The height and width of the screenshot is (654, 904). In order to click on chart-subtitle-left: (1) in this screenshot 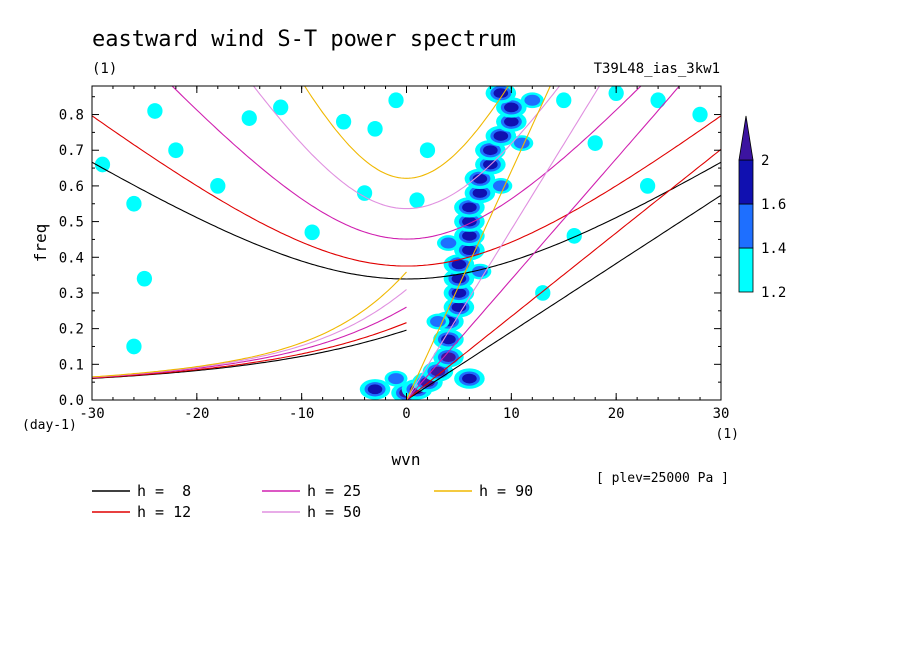, I will do `click(104, 69)`.